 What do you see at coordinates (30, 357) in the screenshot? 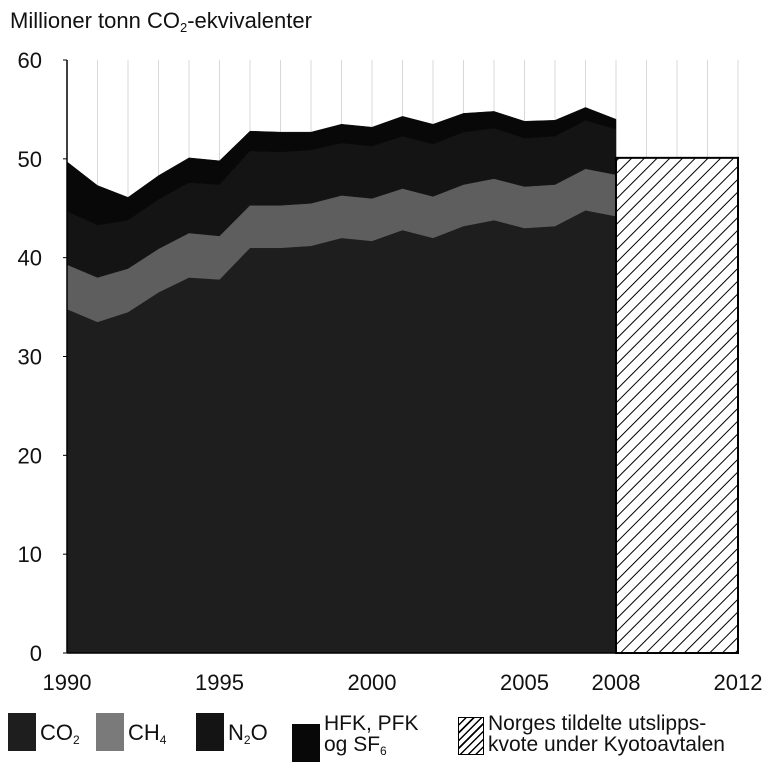
I see `y-tick-label: 30` at bounding box center [30, 357].